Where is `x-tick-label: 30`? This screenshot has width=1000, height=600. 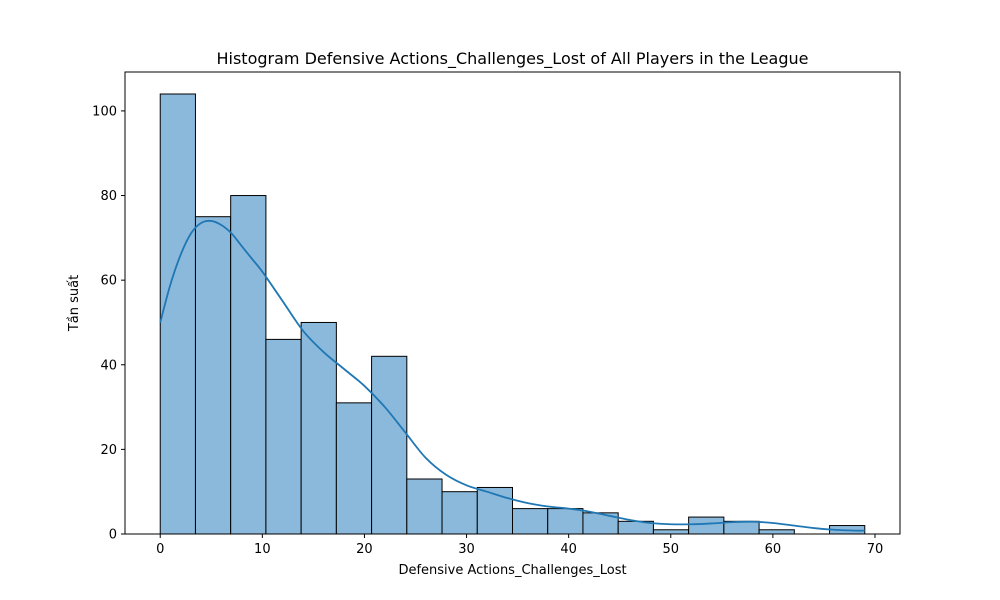 x-tick-label: 30 is located at coordinates (466, 549).